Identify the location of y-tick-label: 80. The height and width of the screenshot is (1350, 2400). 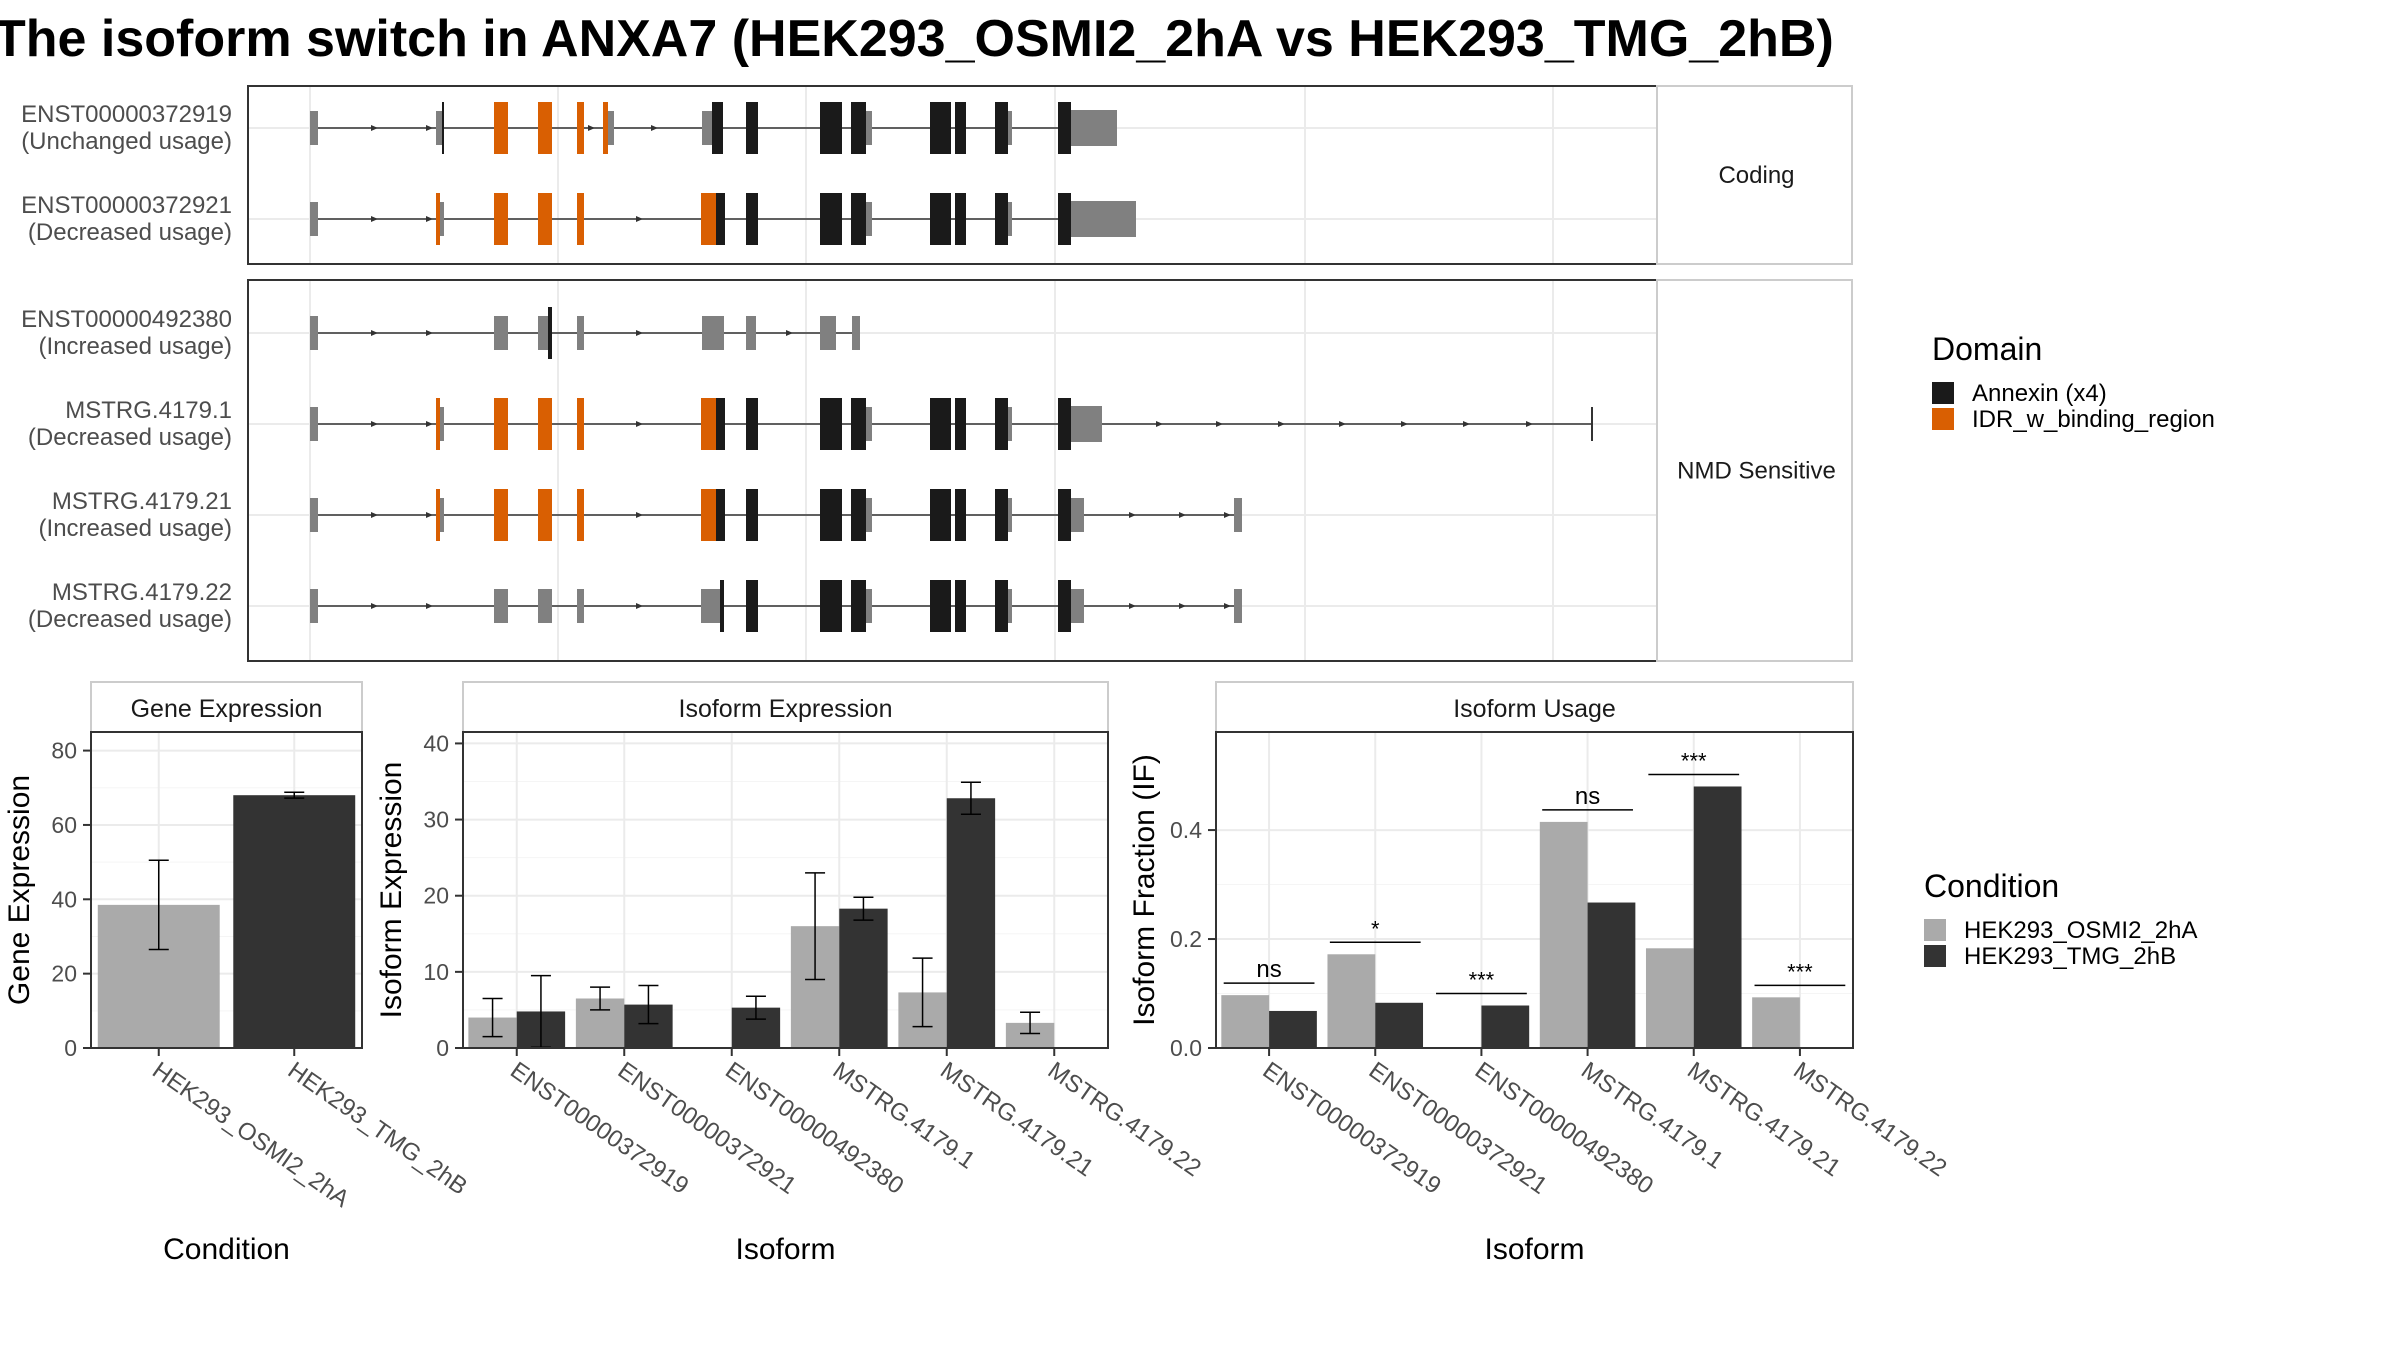
(64, 751).